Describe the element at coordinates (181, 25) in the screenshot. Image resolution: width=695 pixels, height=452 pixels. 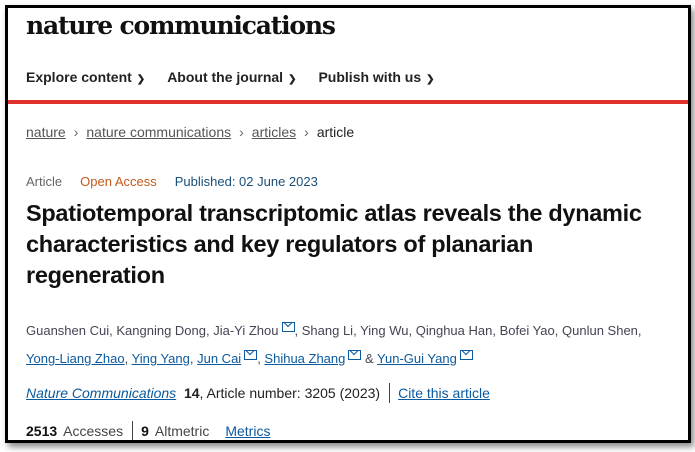
I see `site-logo: nature communications` at that location.